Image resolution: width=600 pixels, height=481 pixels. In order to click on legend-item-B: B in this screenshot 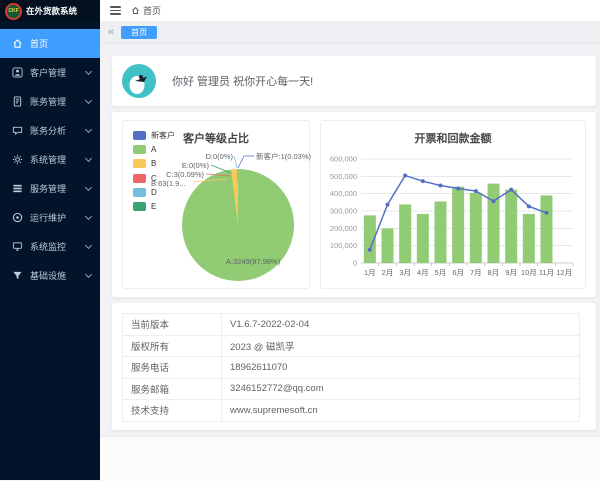, I will do `click(154, 164)`.